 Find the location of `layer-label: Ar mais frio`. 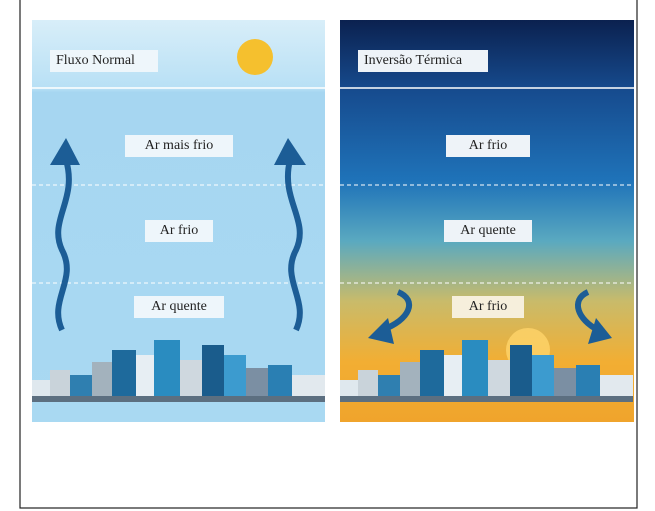

layer-label: Ar mais frio is located at coordinates (179, 145).